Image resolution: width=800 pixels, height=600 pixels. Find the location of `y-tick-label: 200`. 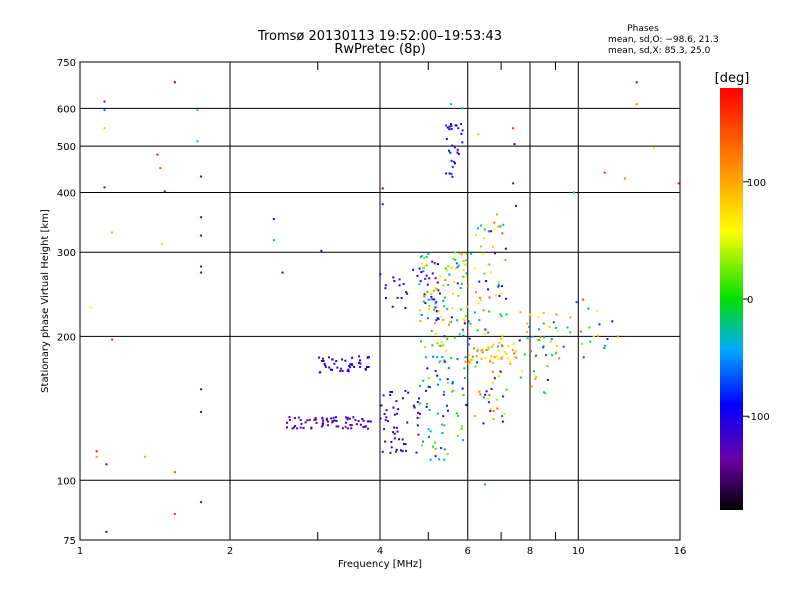

y-tick-label: 200 is located at coordinates (66, 337).